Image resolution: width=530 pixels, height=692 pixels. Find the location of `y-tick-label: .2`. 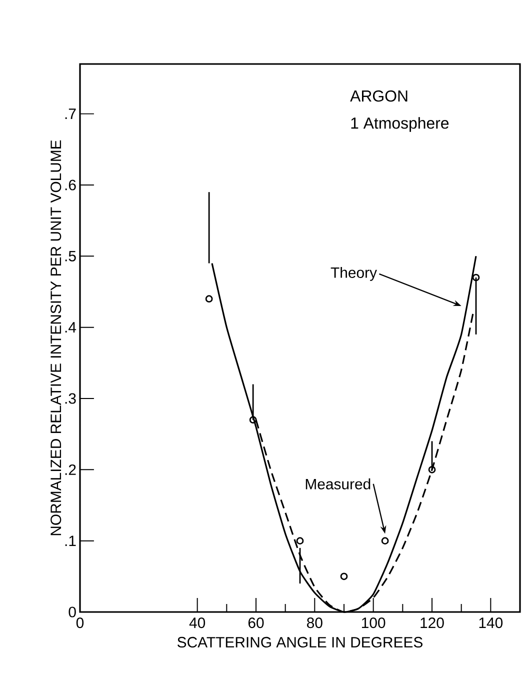

y-tick-label: .2 is located at coordinates (70, 469).